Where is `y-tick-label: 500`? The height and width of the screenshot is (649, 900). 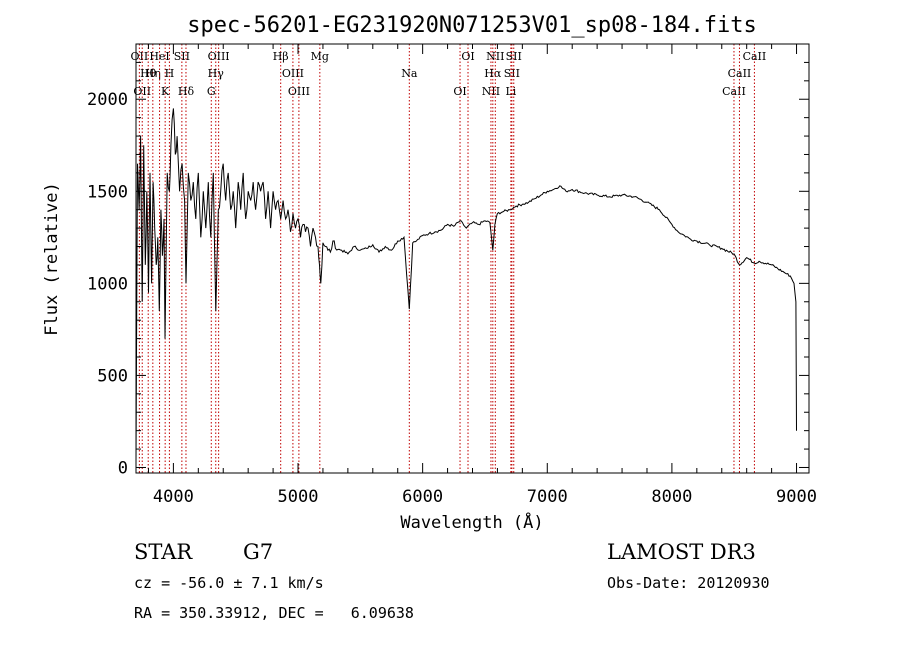
y-tick-label: 500 is located at coordinates (112, 376).